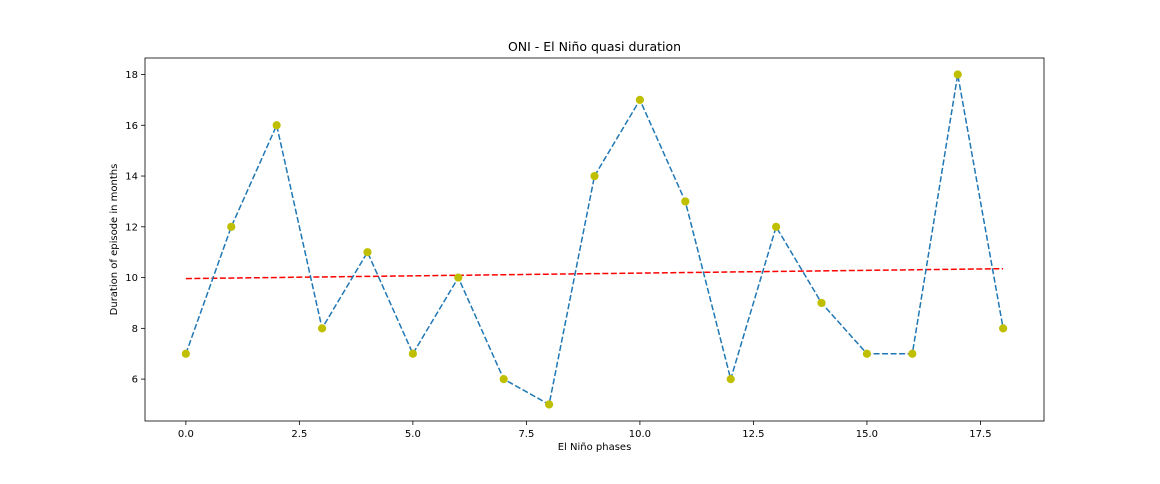 The image size is (1160, 484). Describe the element at coordinates (135, 329) in the screenshot. I see `y-tick-label: 8` at that location.